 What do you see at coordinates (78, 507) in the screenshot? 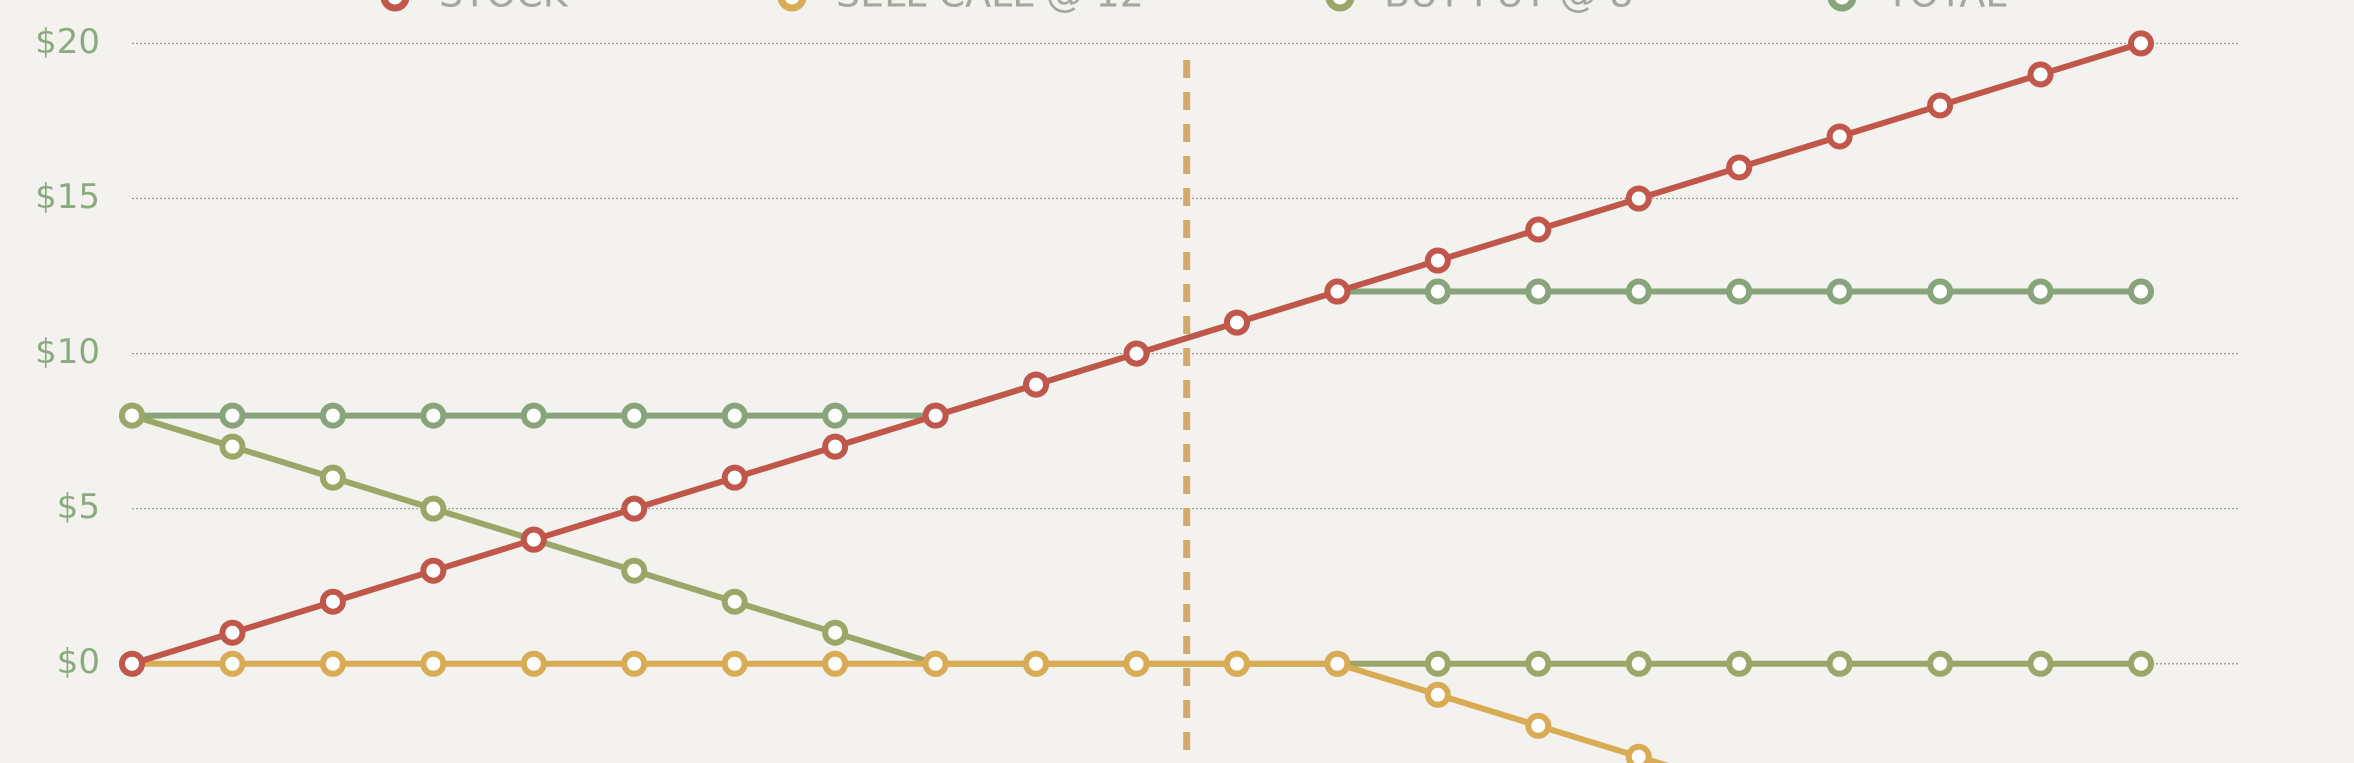
I see `y-tick-label: $5` at bounding box center [78, 507].